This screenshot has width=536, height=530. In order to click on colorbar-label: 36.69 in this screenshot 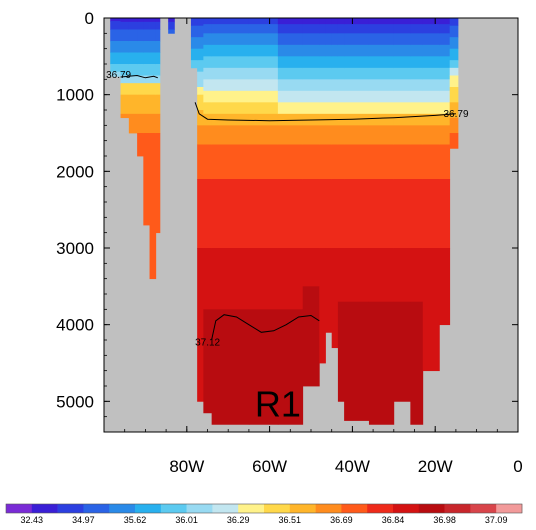, I will do `click(341, 520)`.